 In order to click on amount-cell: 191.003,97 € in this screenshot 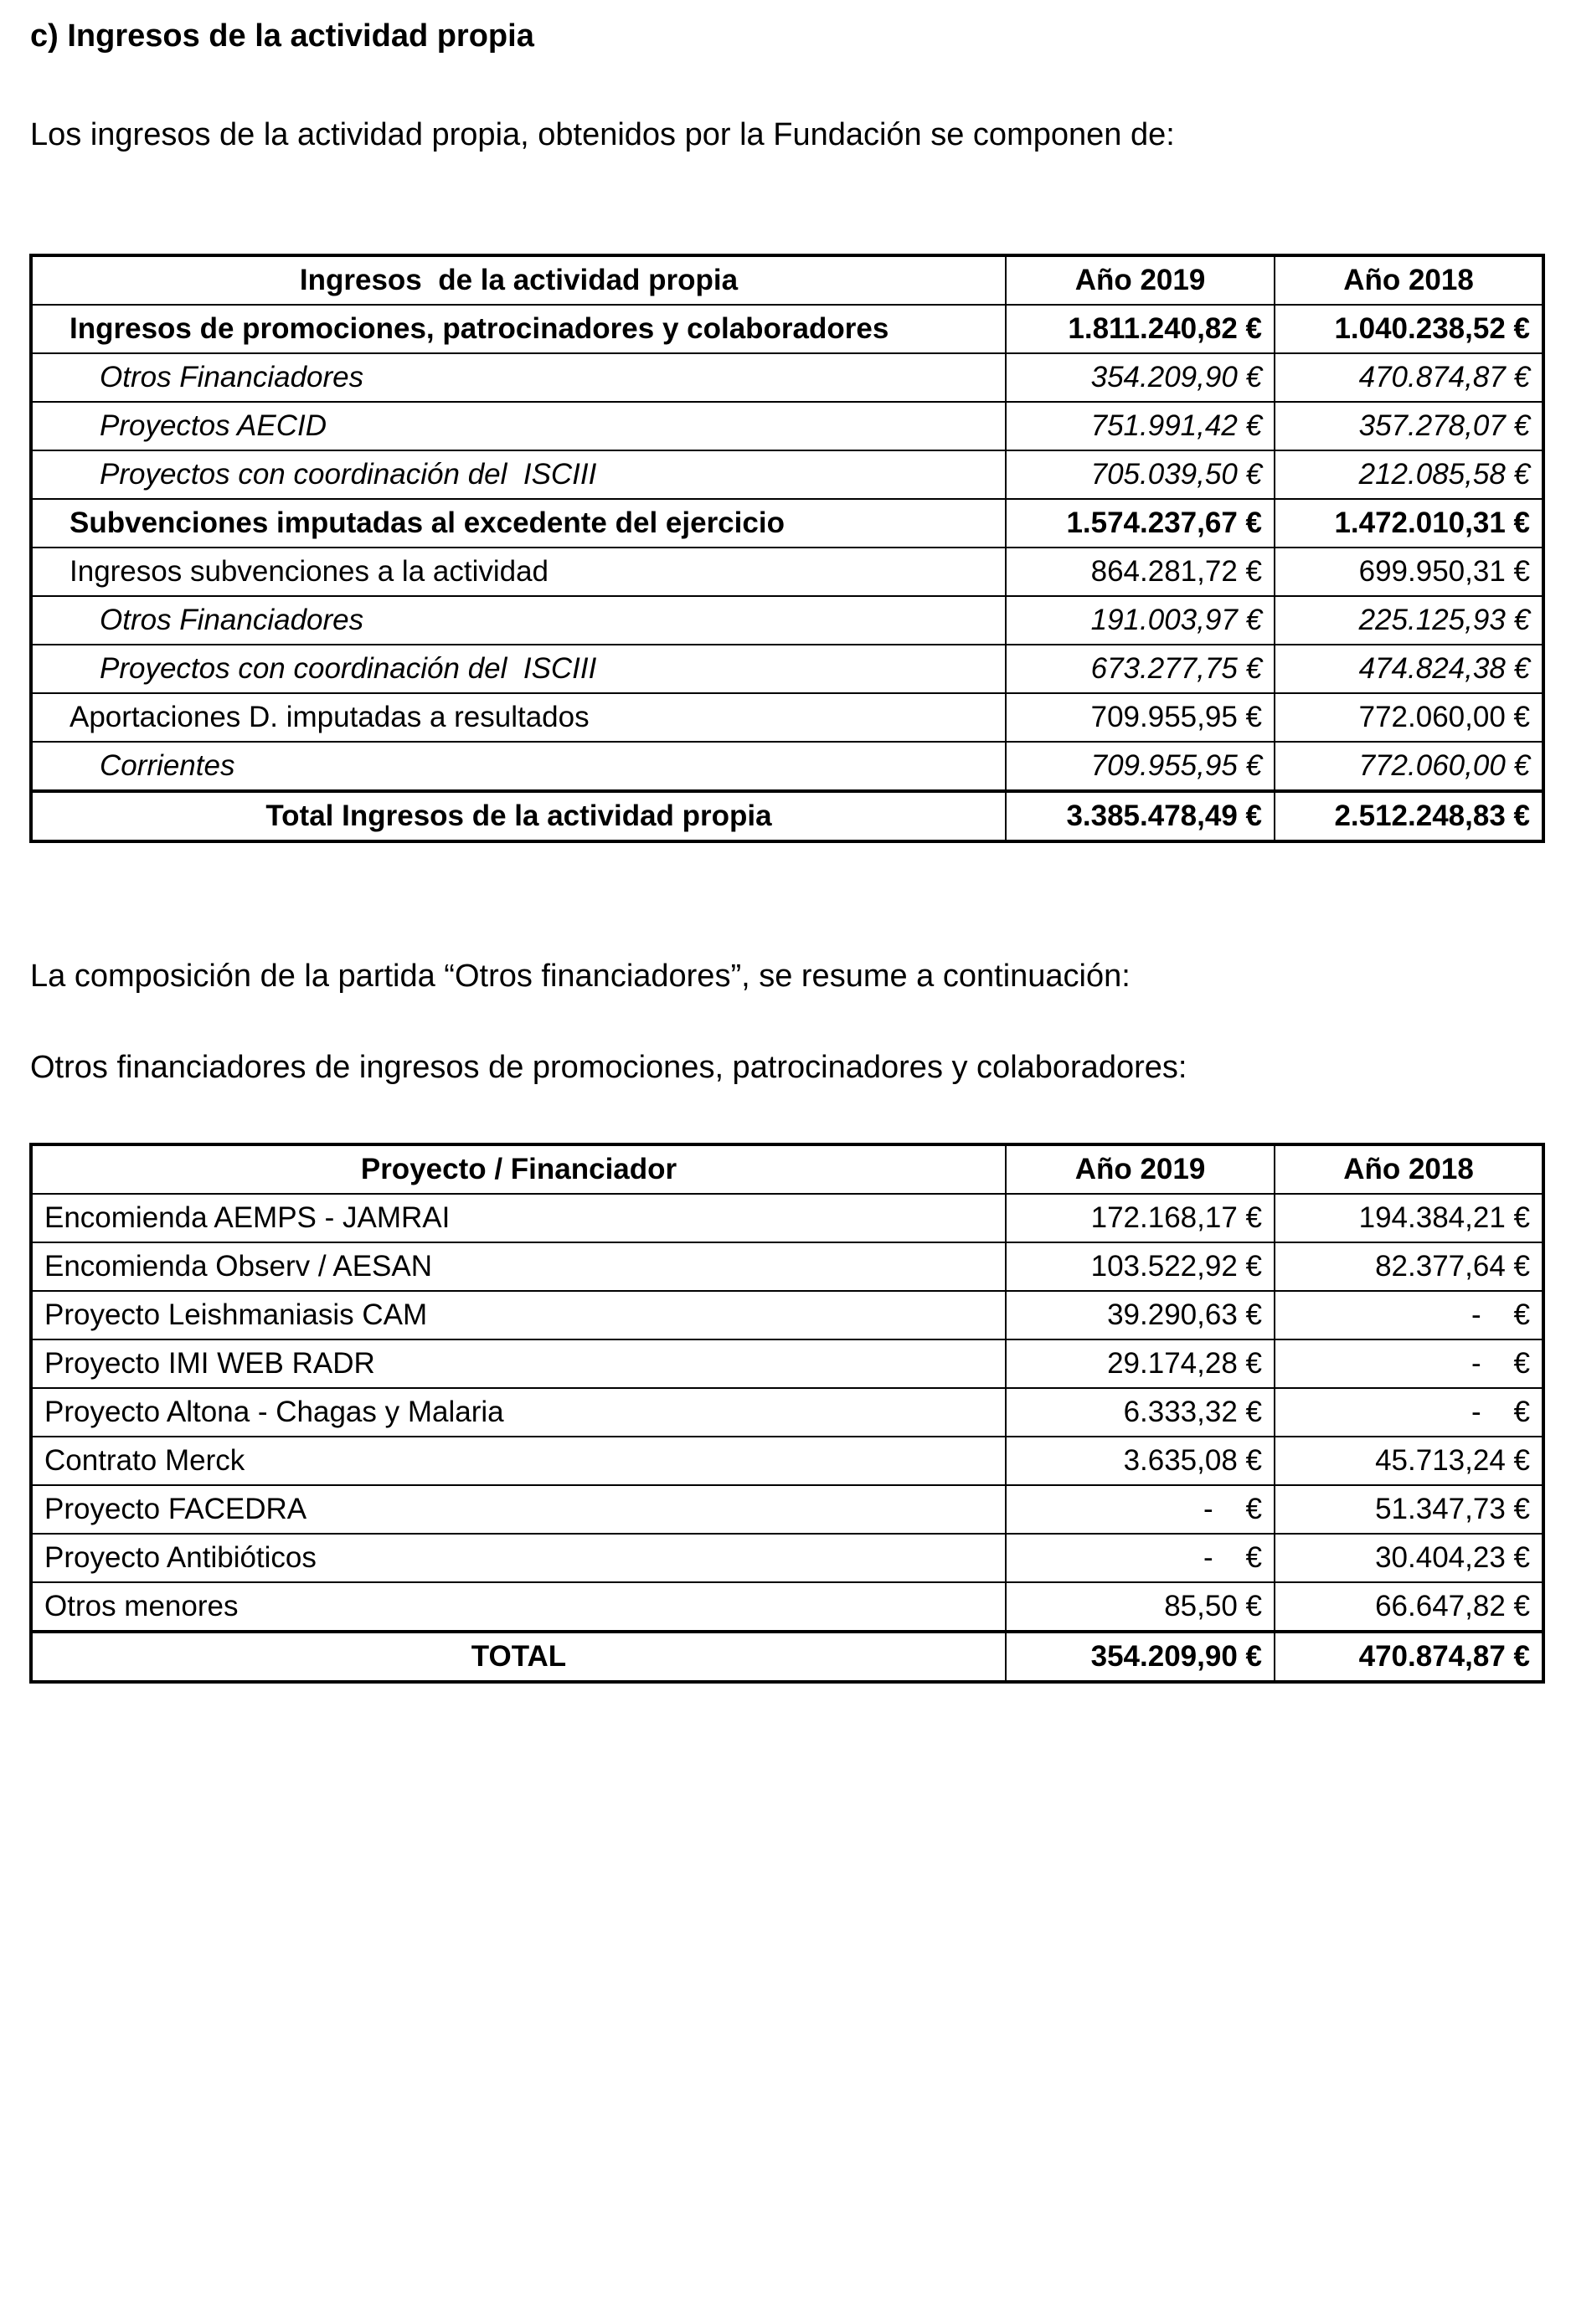, I will do `click(1140, 620)`.